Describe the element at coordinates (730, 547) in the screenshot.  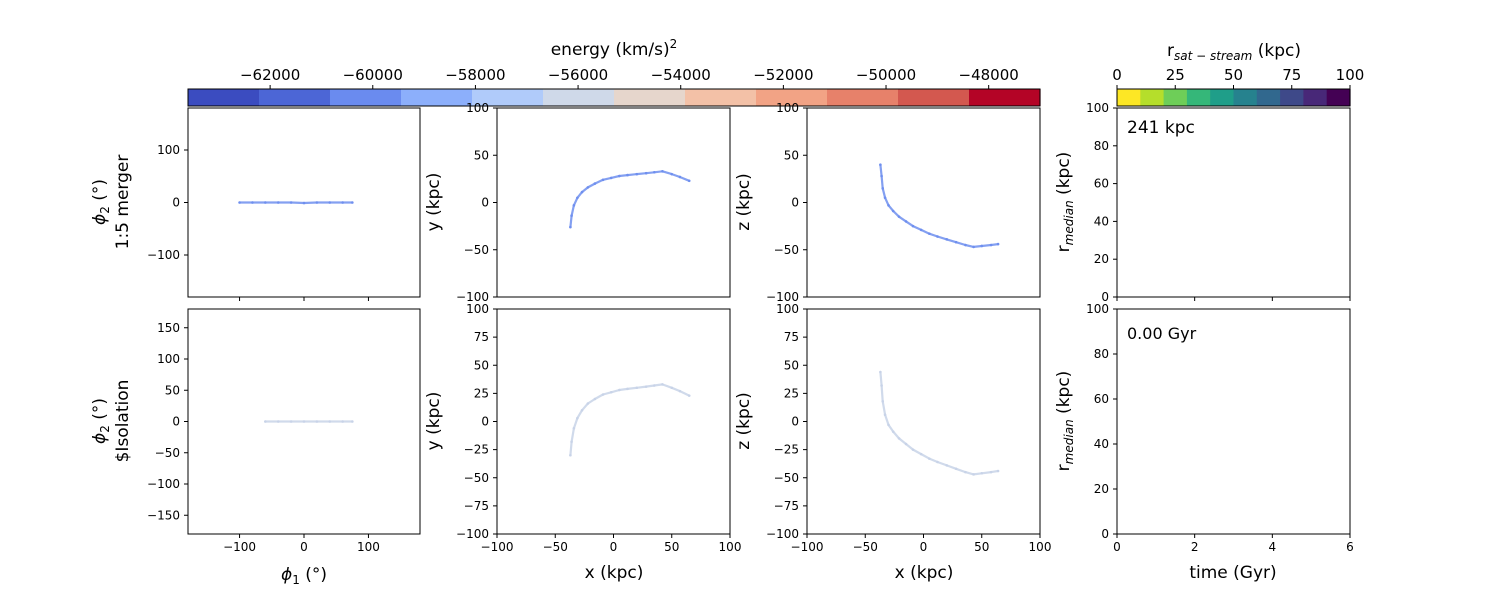
I see `isolation-xy-xtick-label: 100` at that location.